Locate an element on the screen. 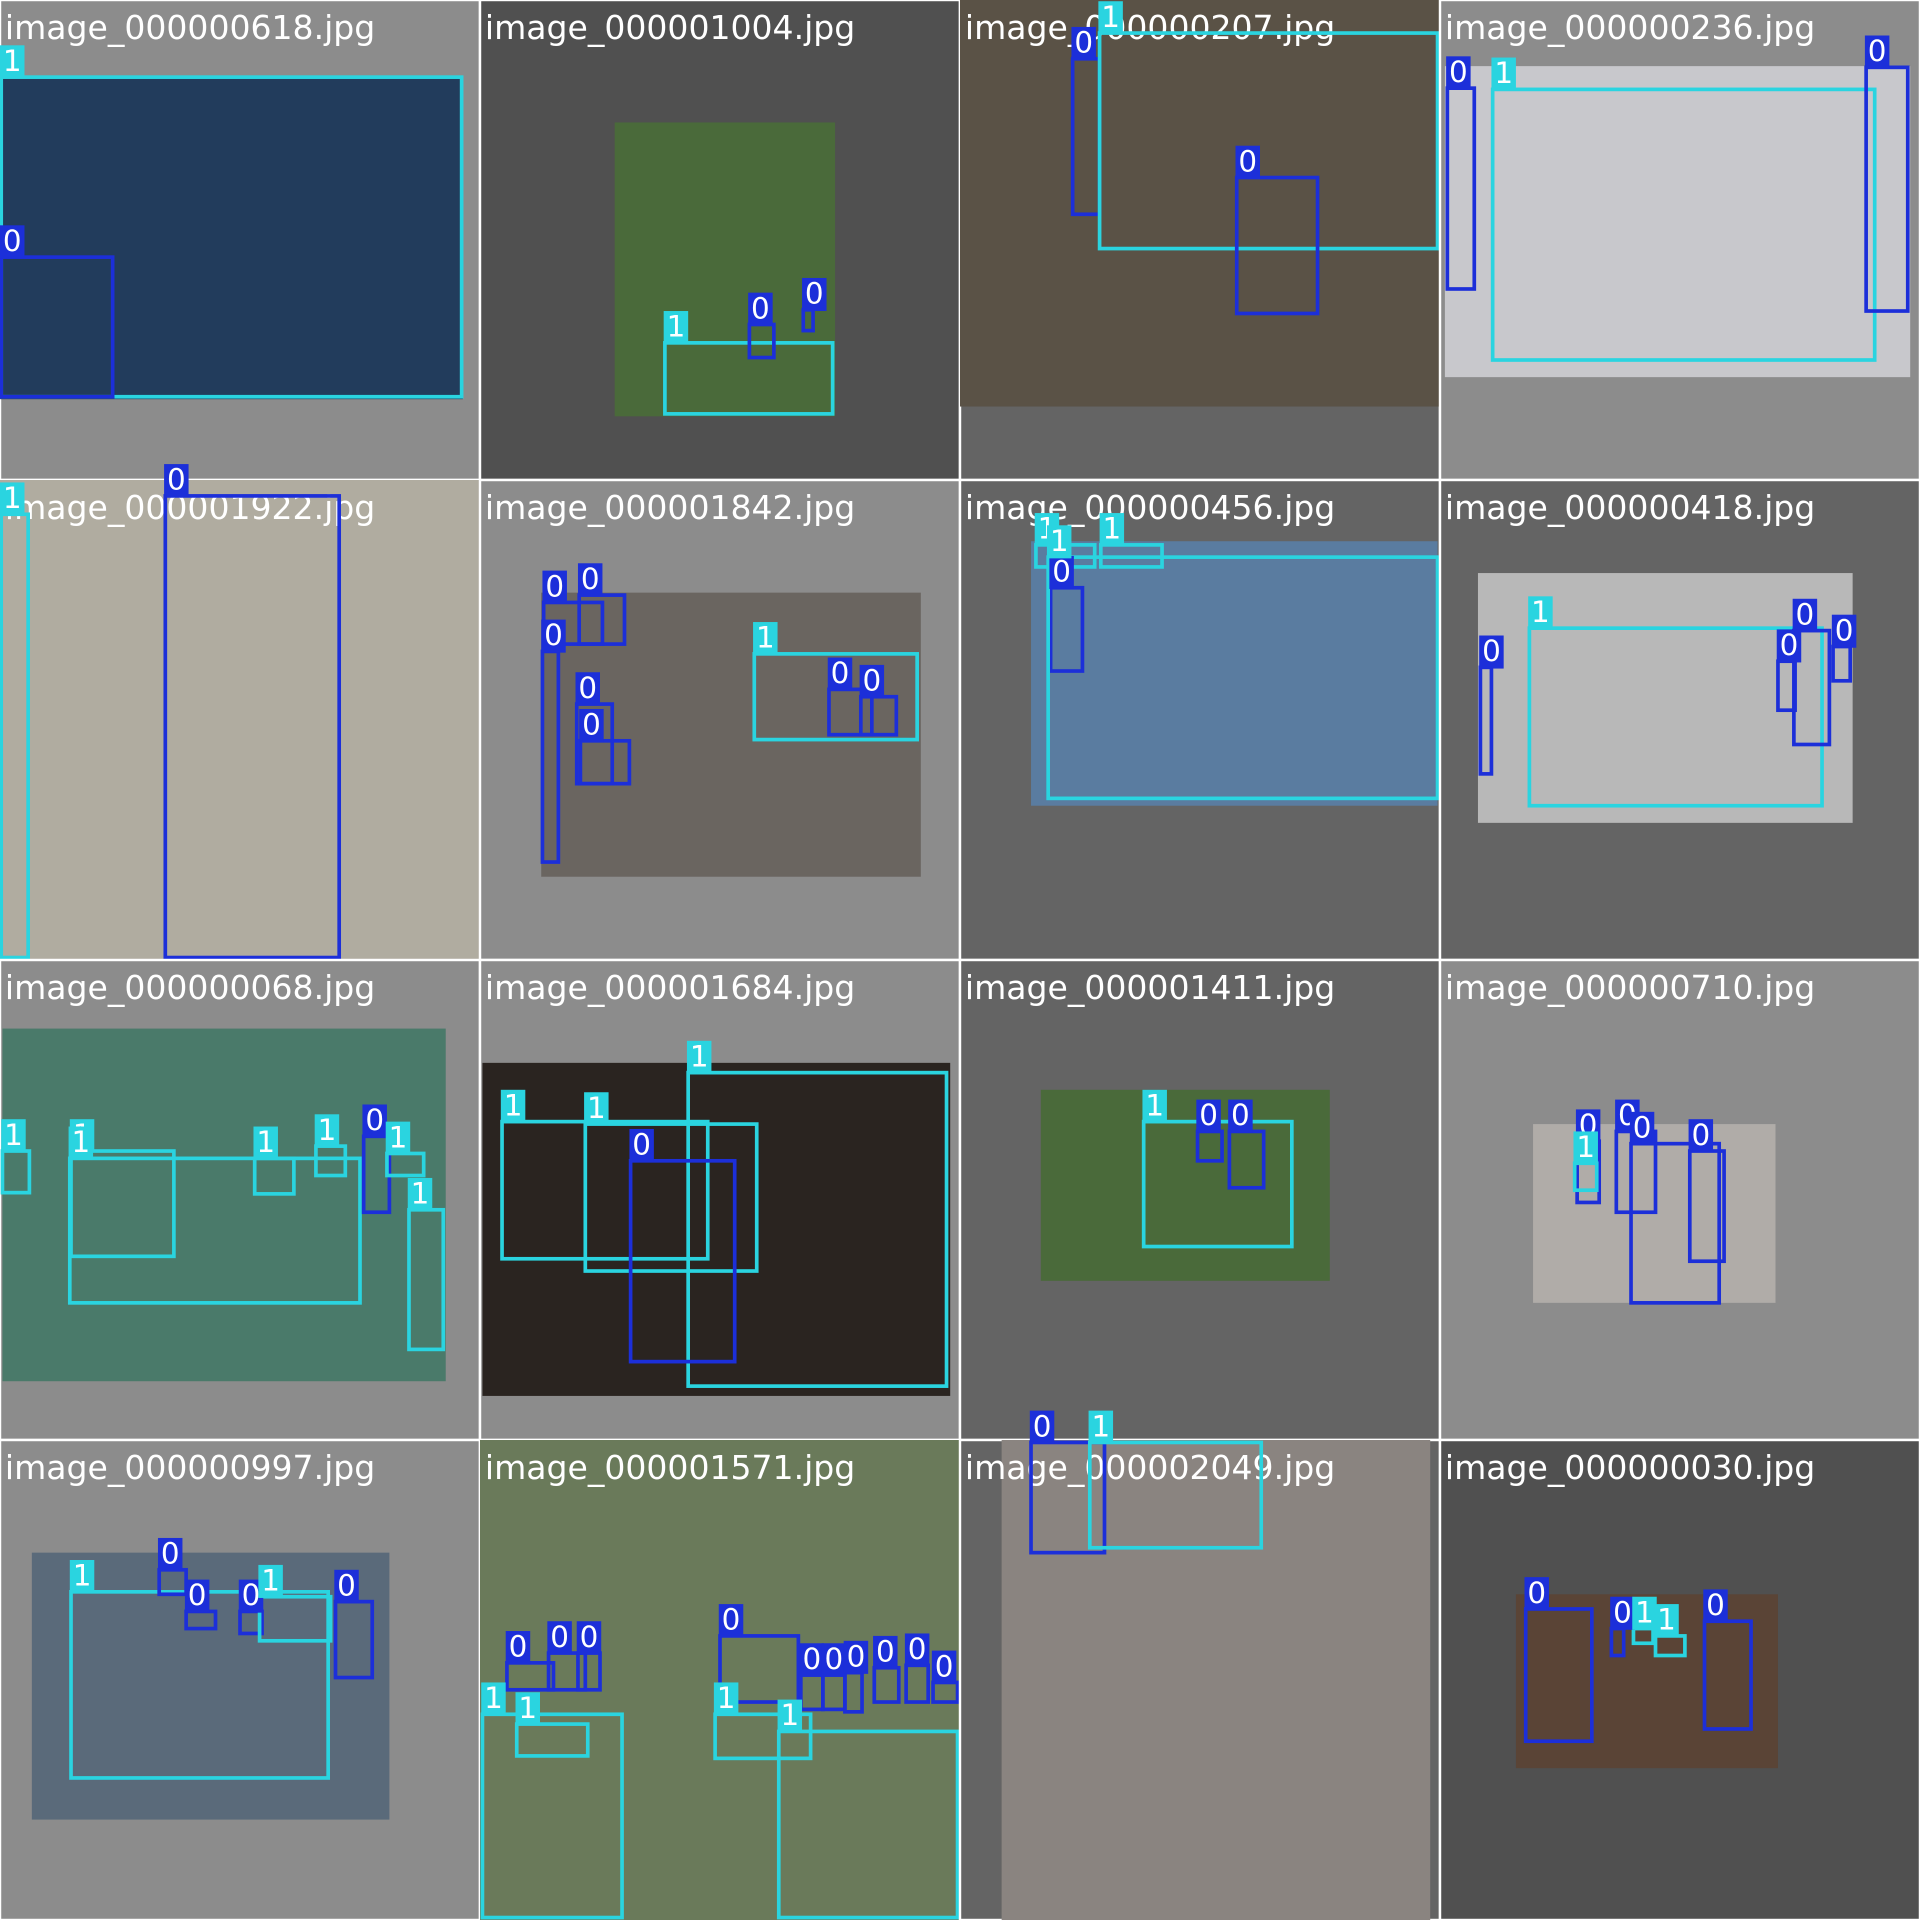  tile: image_000001922.jpg is located at coordinates (241, 720).